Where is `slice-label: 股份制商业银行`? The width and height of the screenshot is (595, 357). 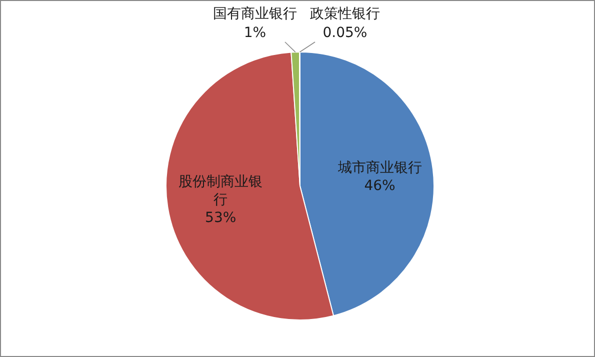 slice-label: 股份制商业银行 is located at coordinates (220, 191).